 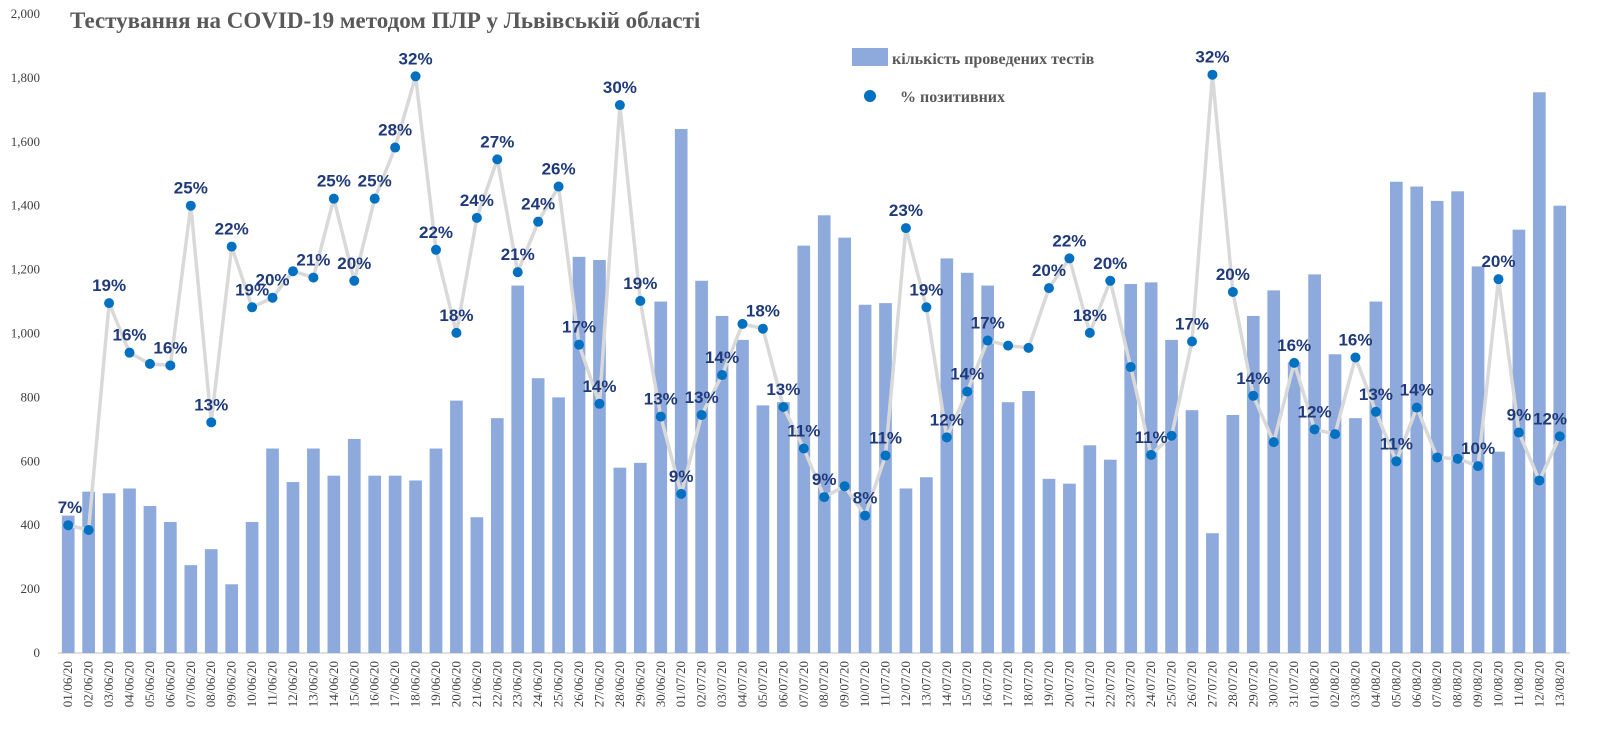 I want to click on x-tick-label: 11/06/20, so click(x=272, y=684).